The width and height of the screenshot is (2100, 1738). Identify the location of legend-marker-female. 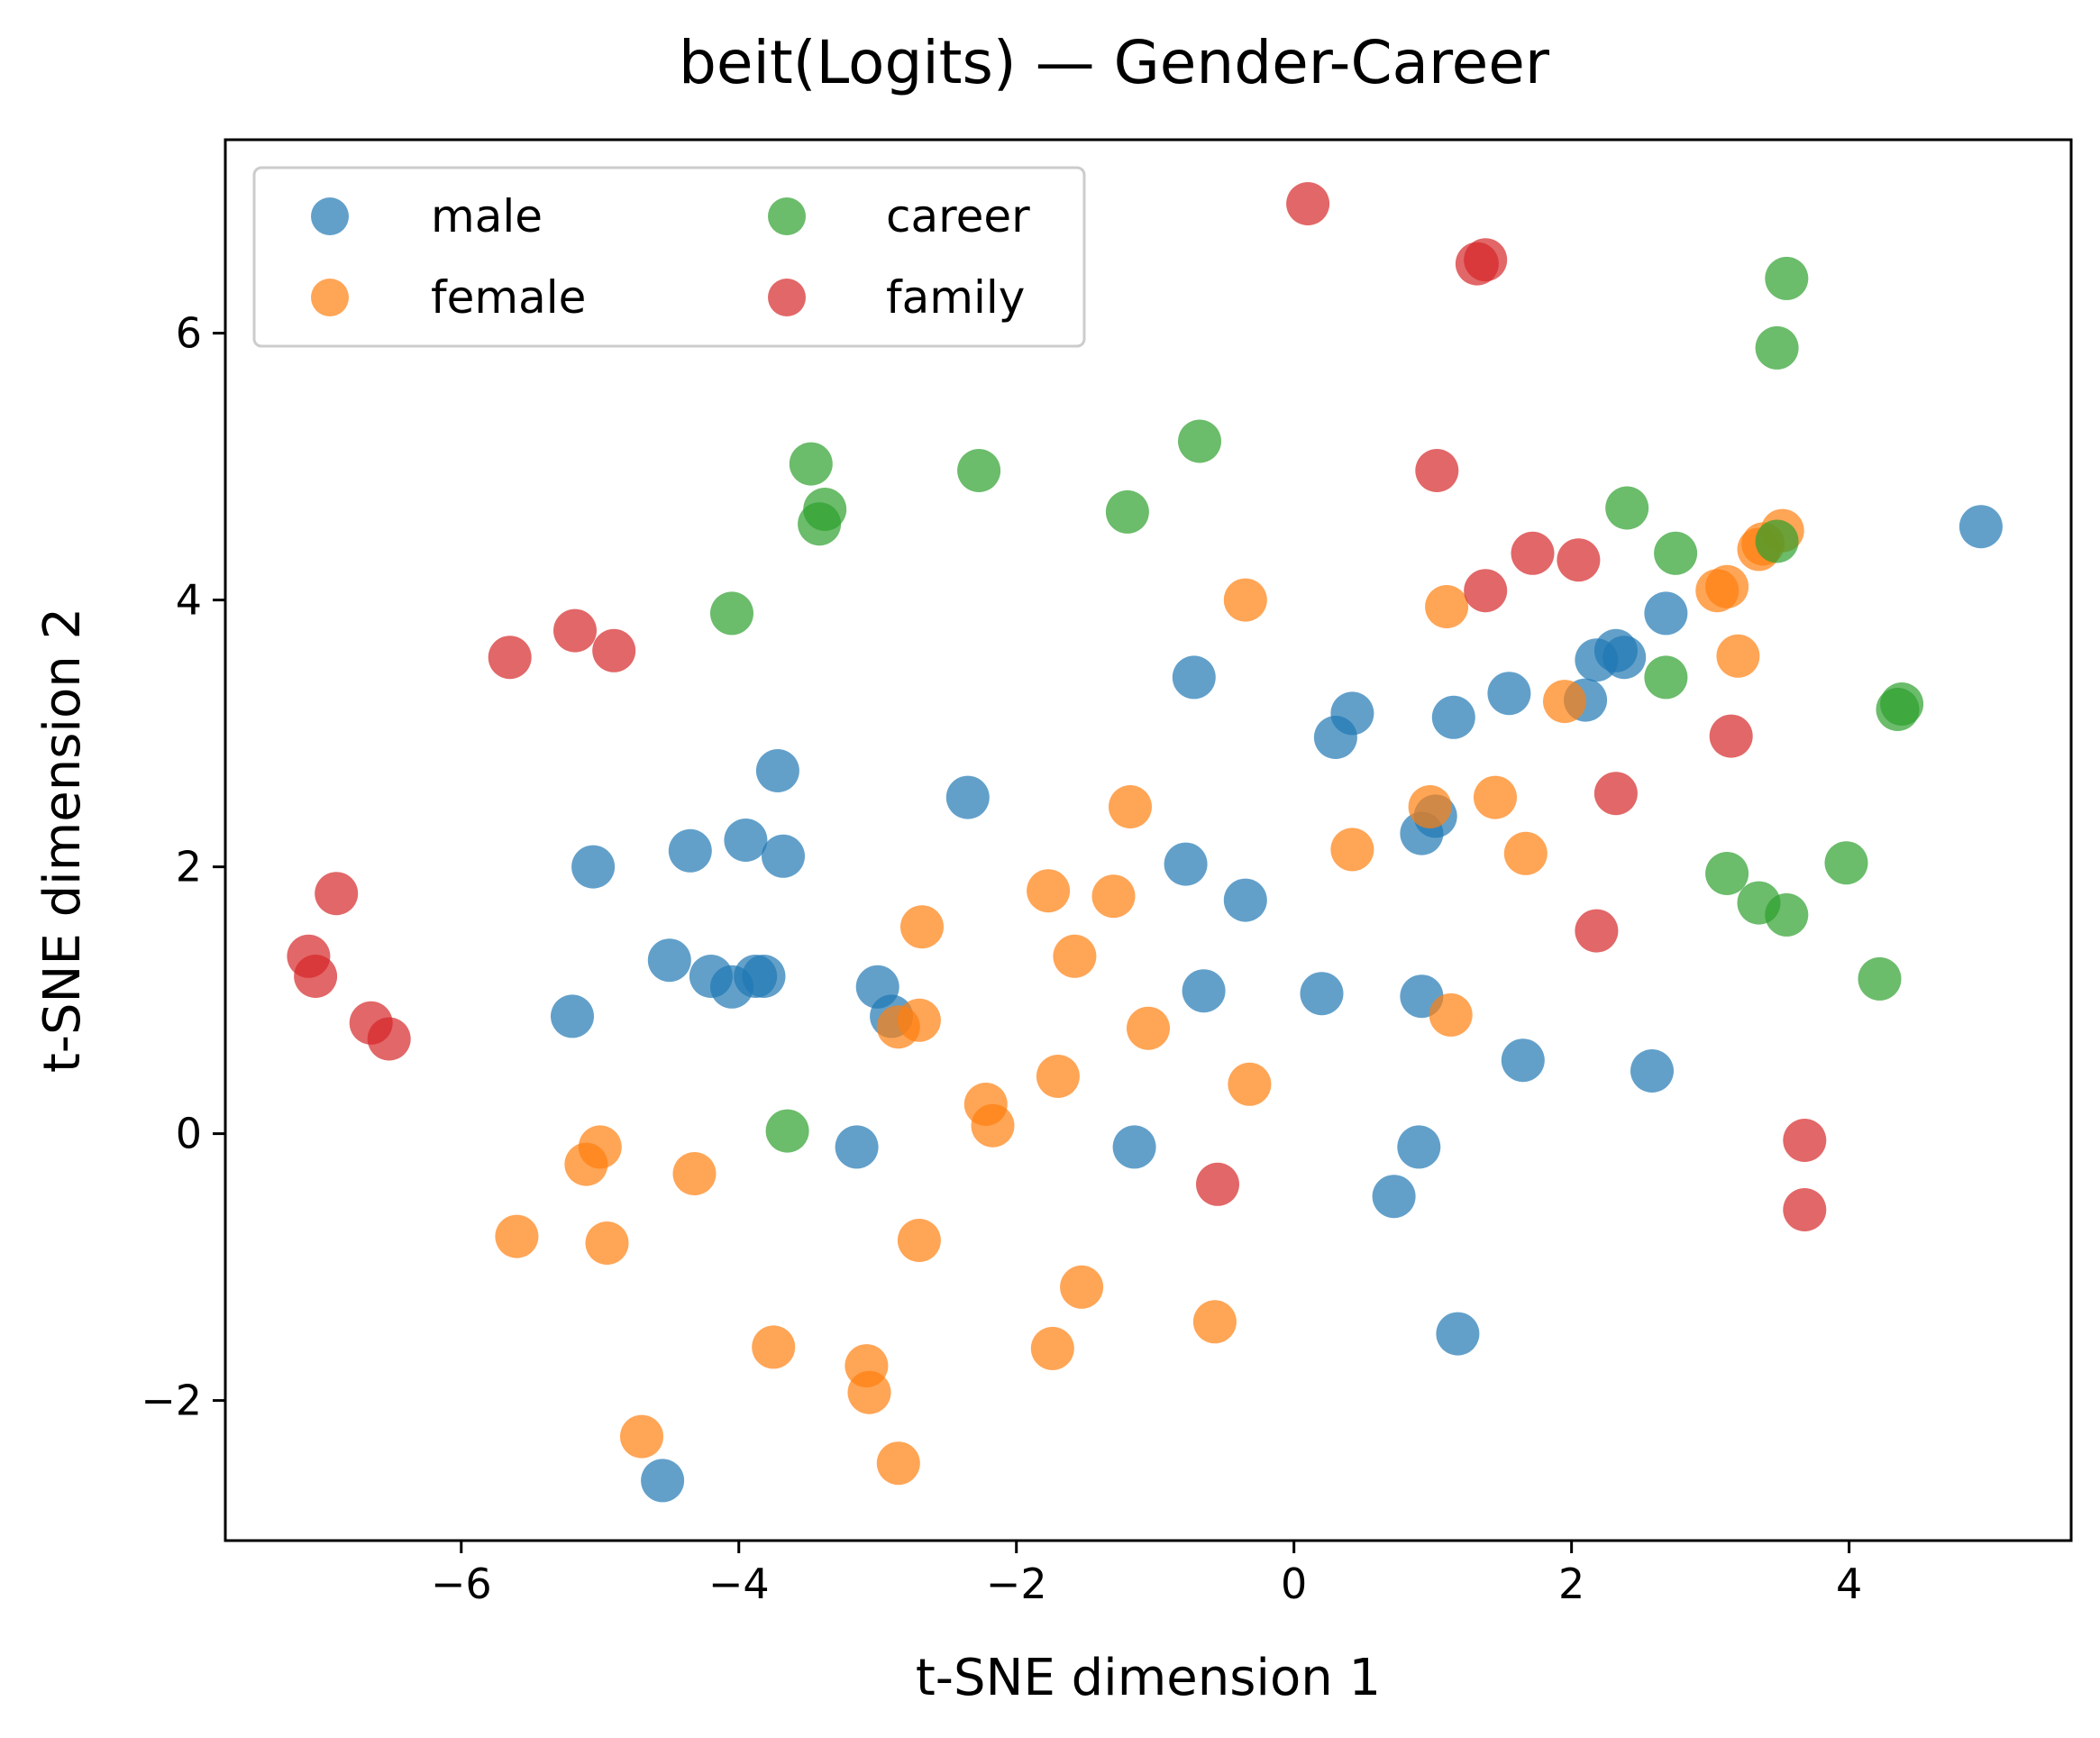
(330, 297).